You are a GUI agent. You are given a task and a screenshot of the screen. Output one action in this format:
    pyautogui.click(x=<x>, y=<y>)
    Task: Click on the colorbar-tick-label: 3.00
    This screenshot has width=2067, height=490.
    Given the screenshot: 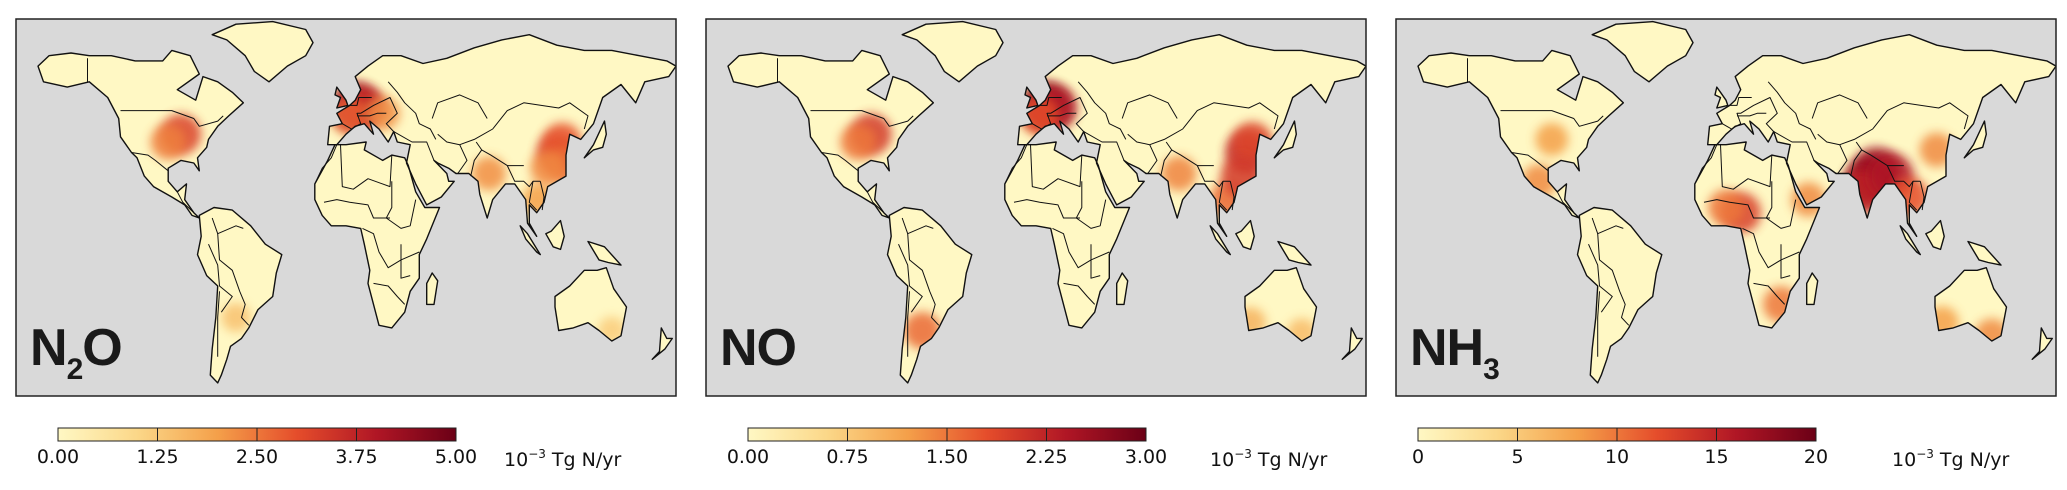 What is the action you would take?
    pyautogui.click(x=1146, y=457)
    